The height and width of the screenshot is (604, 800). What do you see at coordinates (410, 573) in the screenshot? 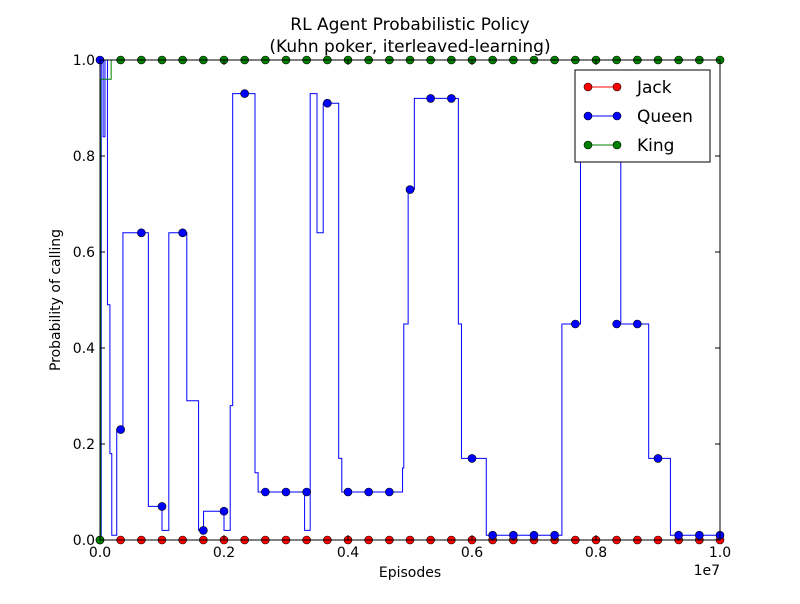
I see `x-axis-label: Episodes` at bounding box center [410, 573].